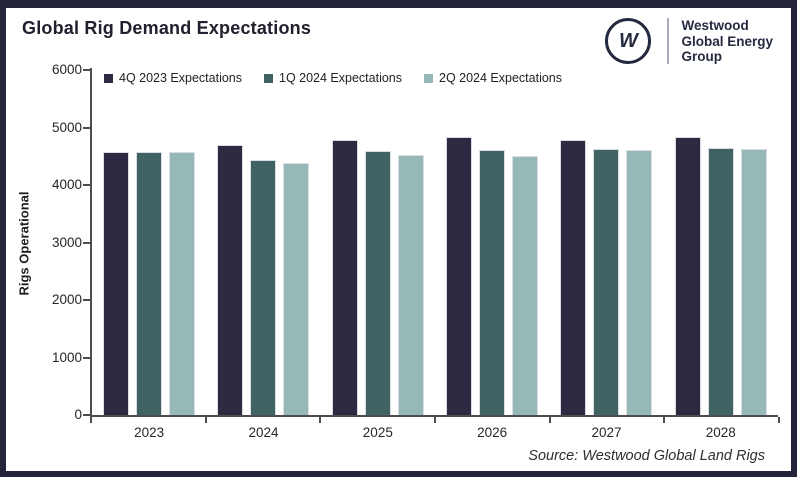 The image size is (797, 477). What do you see at coordinates (66, 242) in the screenshot?
I see `y-tick-label-3000: 3000` at bounding box center [66, 242].